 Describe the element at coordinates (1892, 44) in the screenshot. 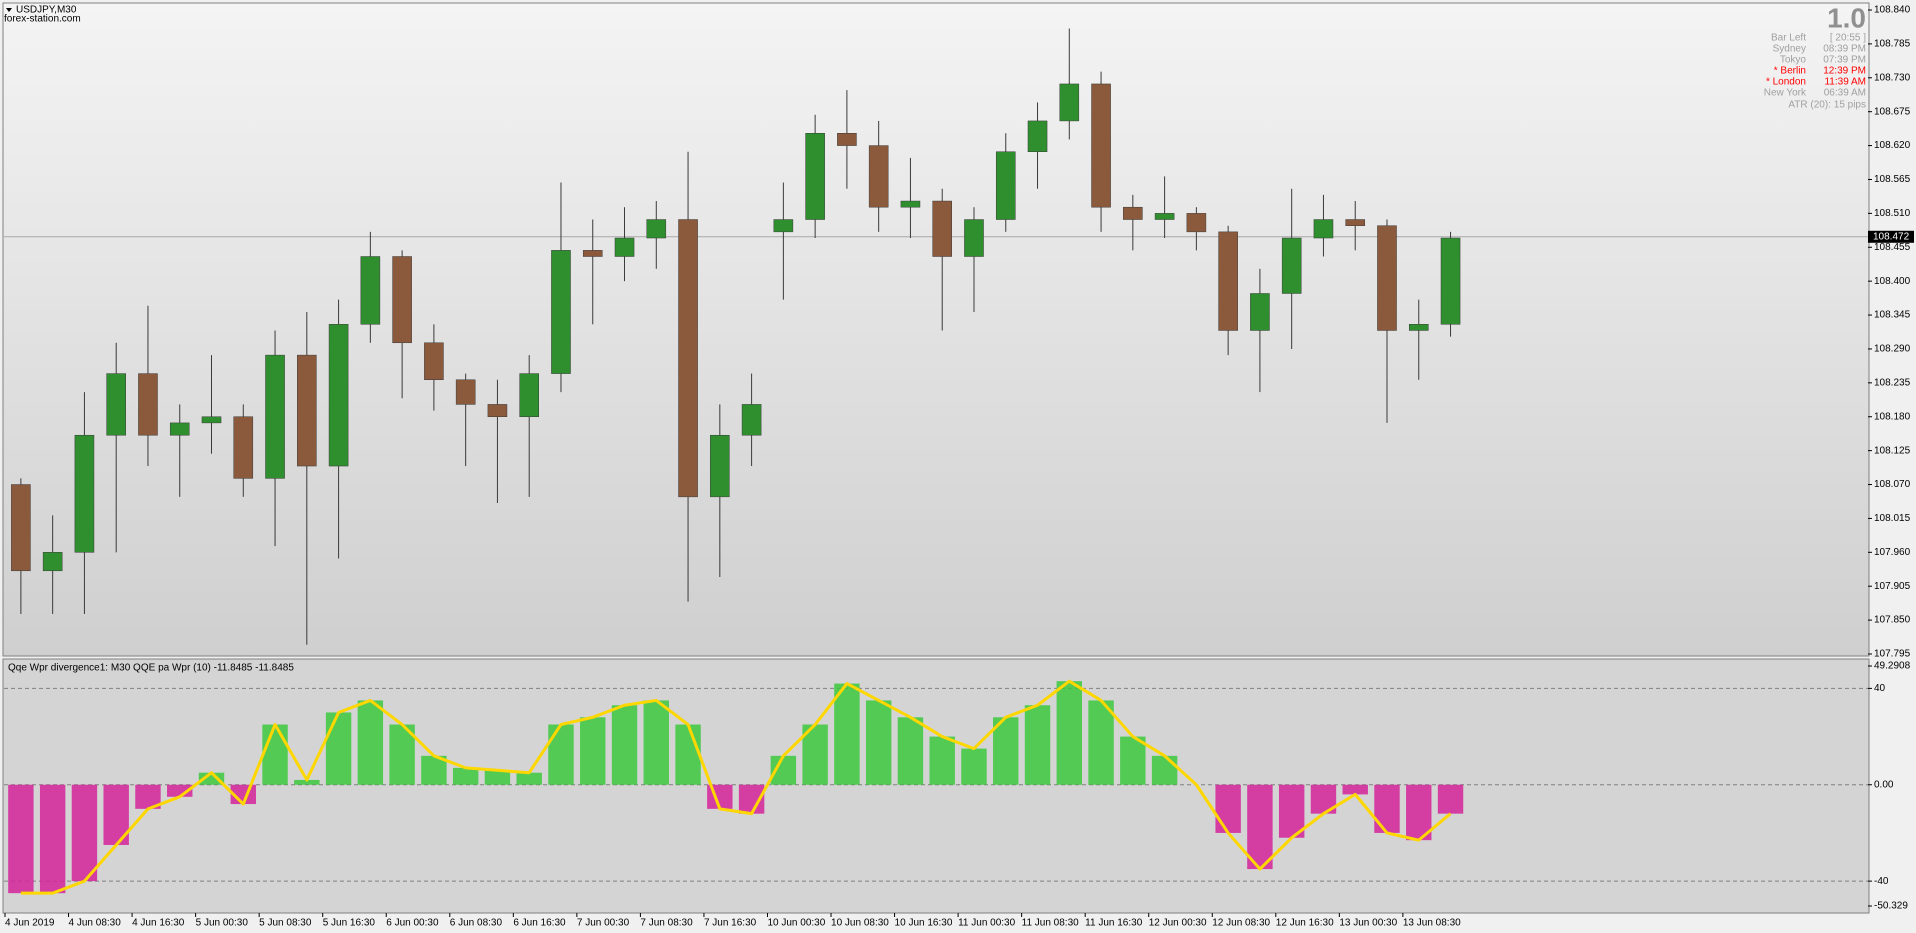

I see `y-tick-label: 108.785` at that location.